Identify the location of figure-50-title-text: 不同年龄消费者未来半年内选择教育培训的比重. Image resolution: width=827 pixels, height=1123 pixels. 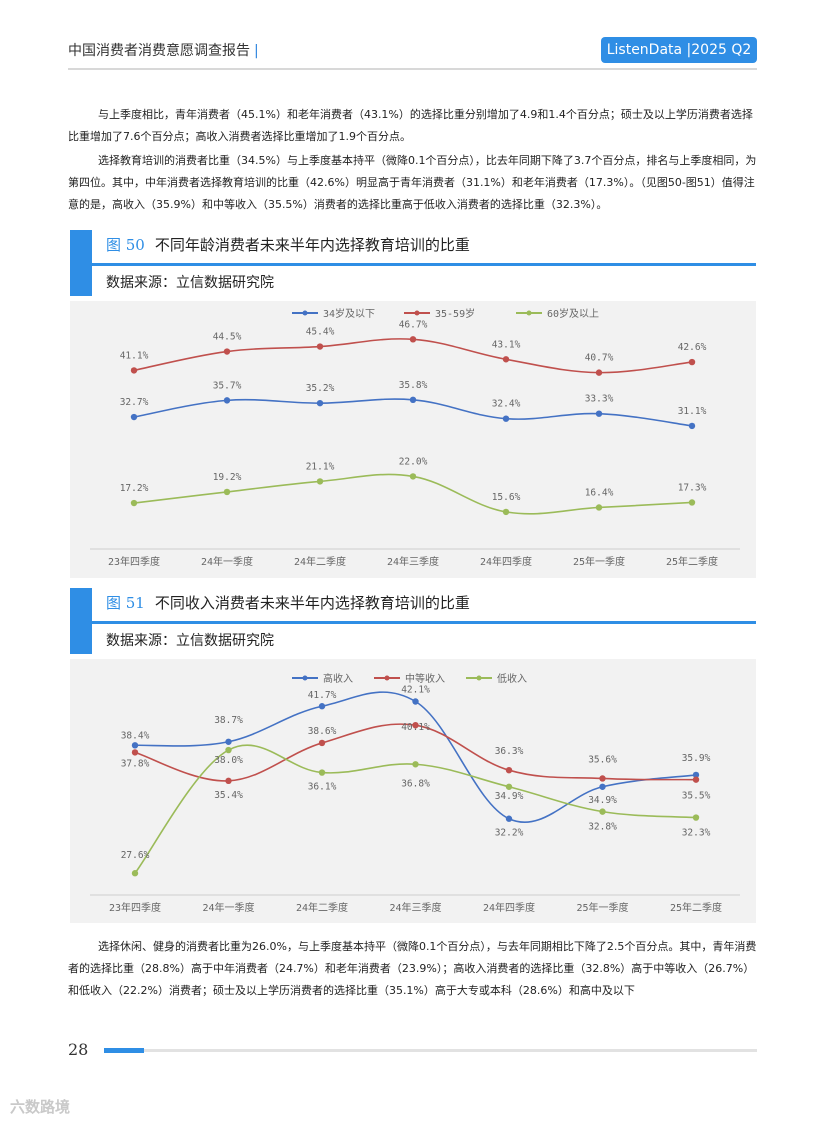
(312, 245).